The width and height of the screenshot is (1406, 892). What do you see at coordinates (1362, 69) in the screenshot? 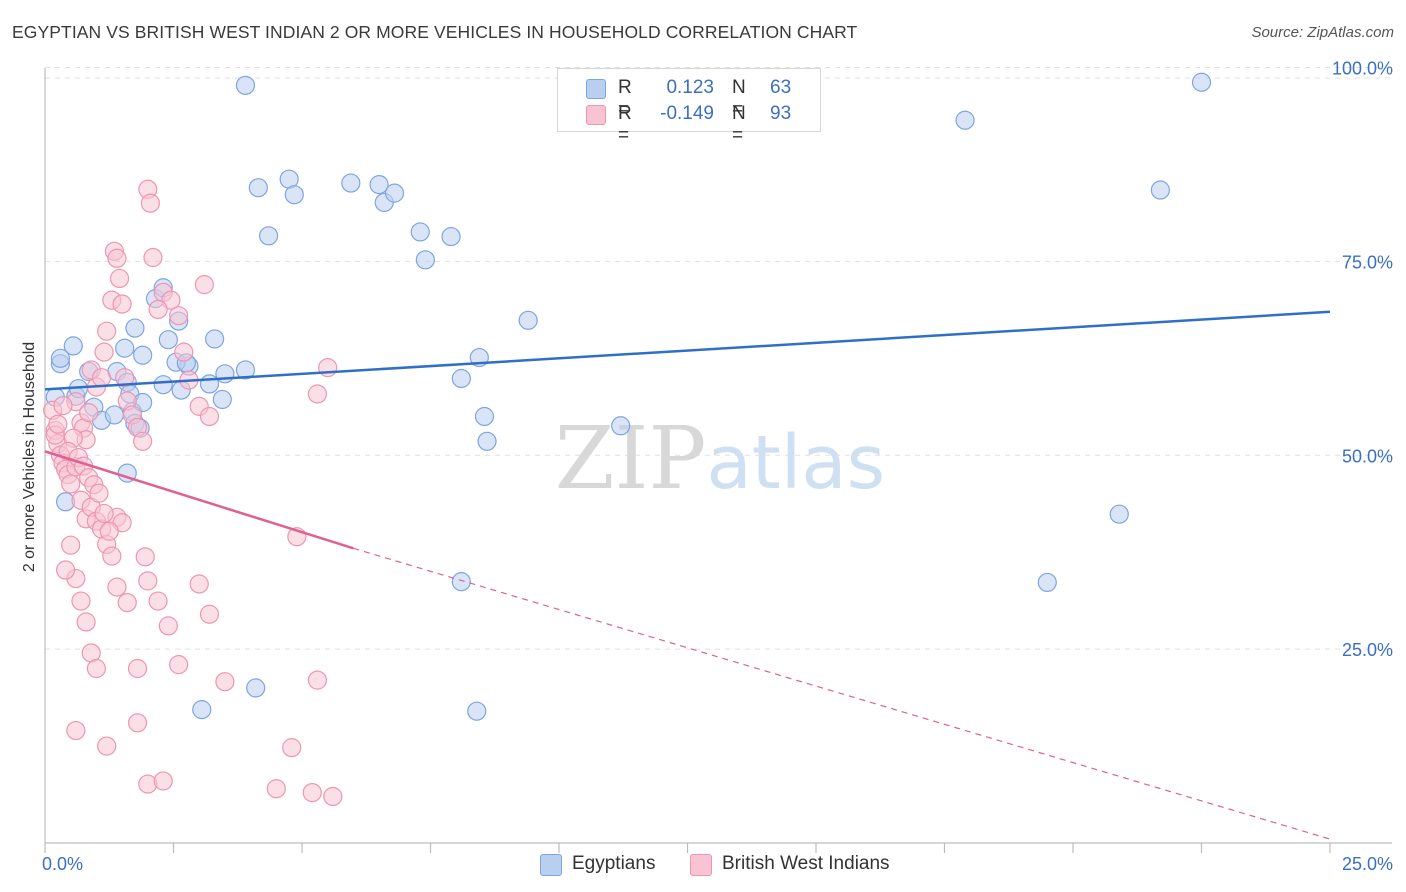
I see `y-tick-label: 100.0%` at bounding box center [1362, 69].